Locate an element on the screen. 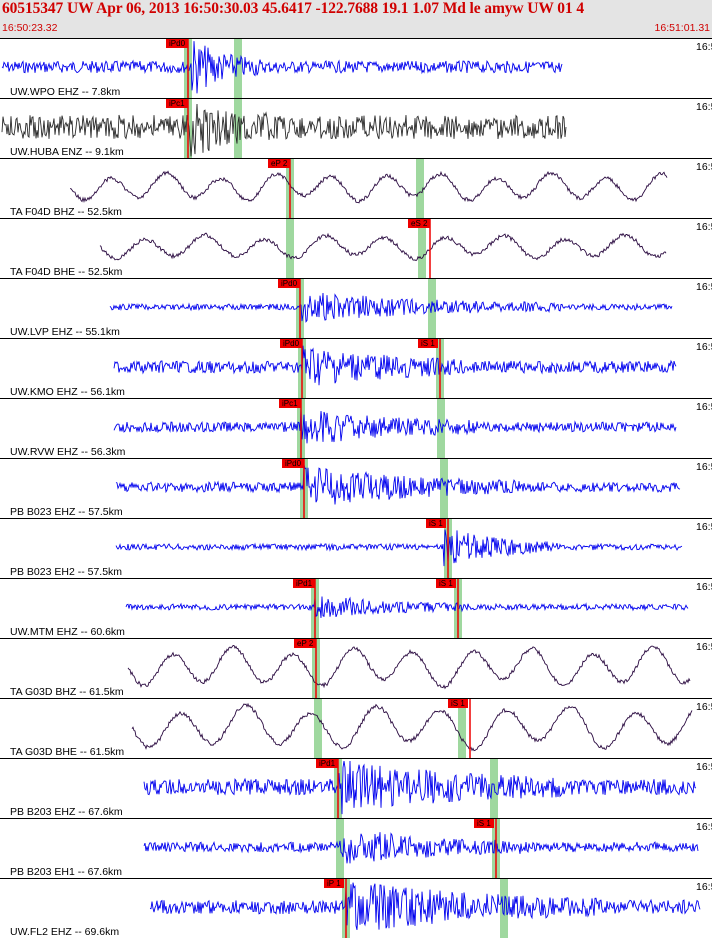  station-label: UW.LVP EHZ -- 55.1km is located at coordinates (65, 332).